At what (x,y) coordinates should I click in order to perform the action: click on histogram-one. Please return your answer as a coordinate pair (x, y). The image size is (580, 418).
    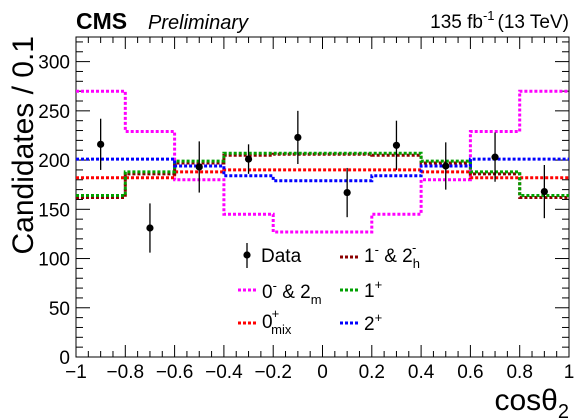
    Looking at the image, I should click on (322, 175).